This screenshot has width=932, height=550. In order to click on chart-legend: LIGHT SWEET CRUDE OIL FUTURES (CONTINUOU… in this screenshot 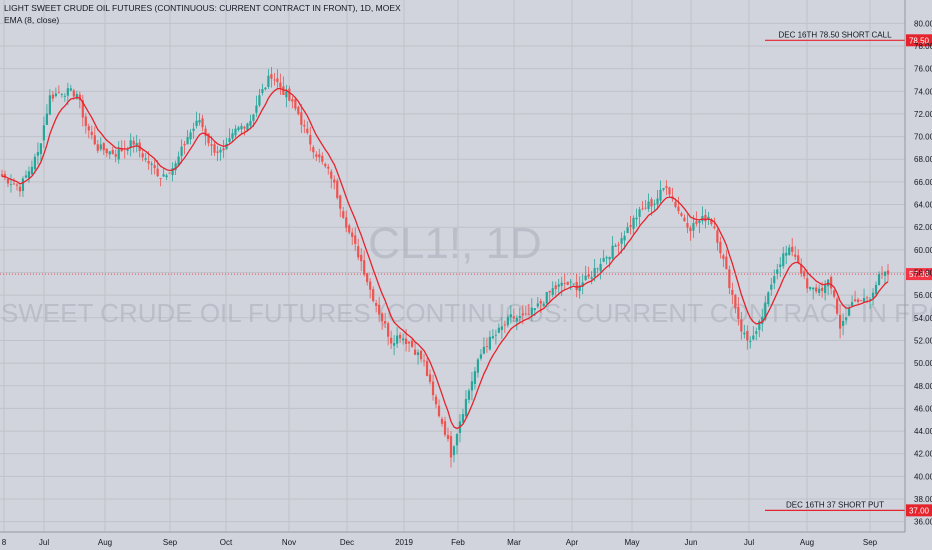, I will do `click(202, 14)`.